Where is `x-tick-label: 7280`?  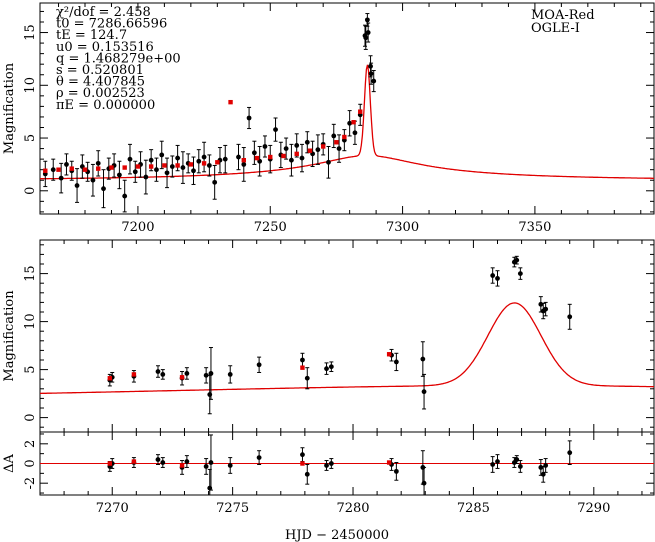
x-tick-label: 7280 is located at coordinates (352, 508).